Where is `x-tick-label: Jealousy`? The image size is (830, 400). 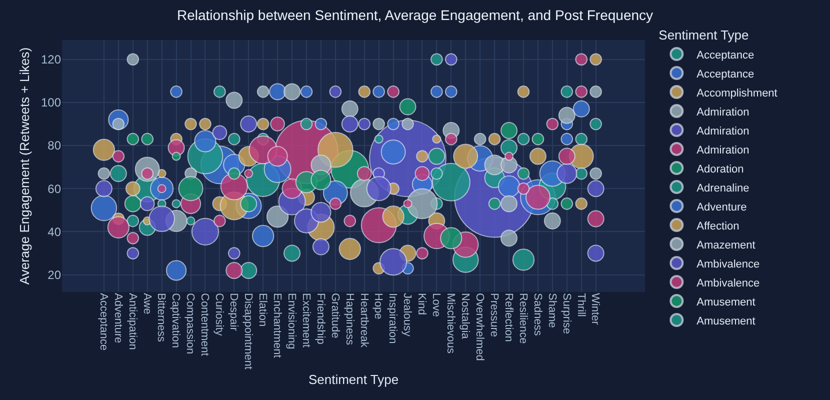
x-tick-label: Jealousy is located at coordinates (407, 315).